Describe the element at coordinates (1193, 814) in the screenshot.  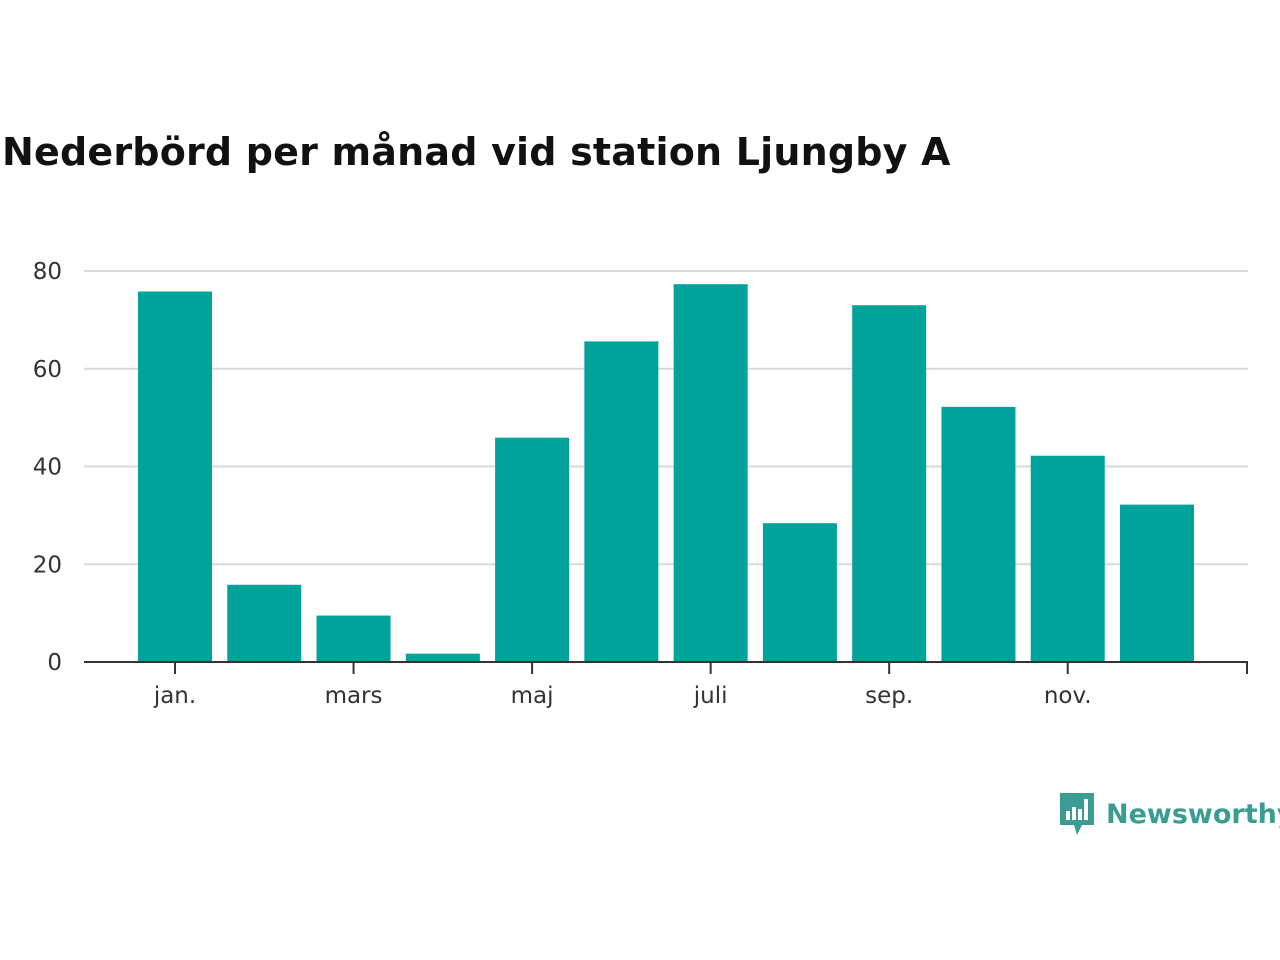
I see `newsworthy-logo-text: Newsworthy` at that location.